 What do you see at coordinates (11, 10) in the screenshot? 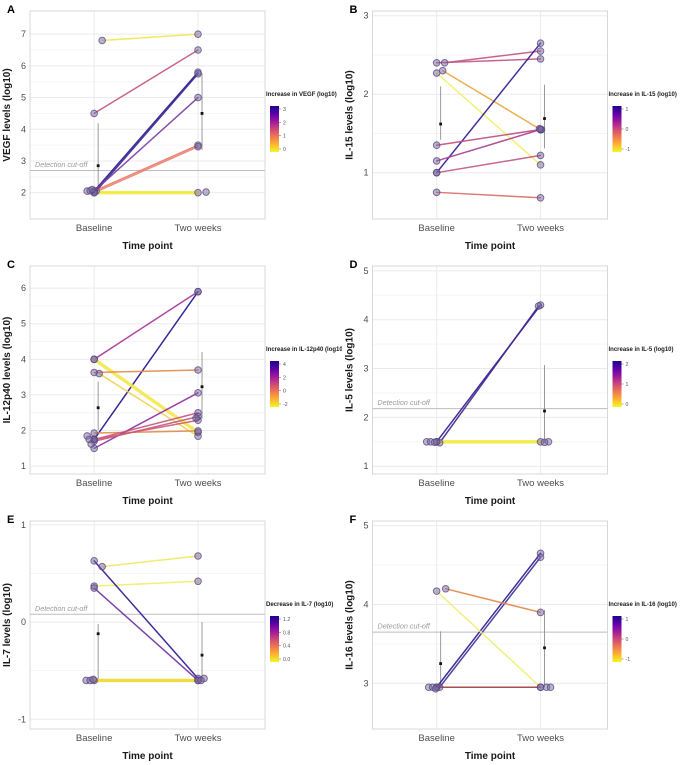
I see `panel-label: A` at bounding box center [11, 10].